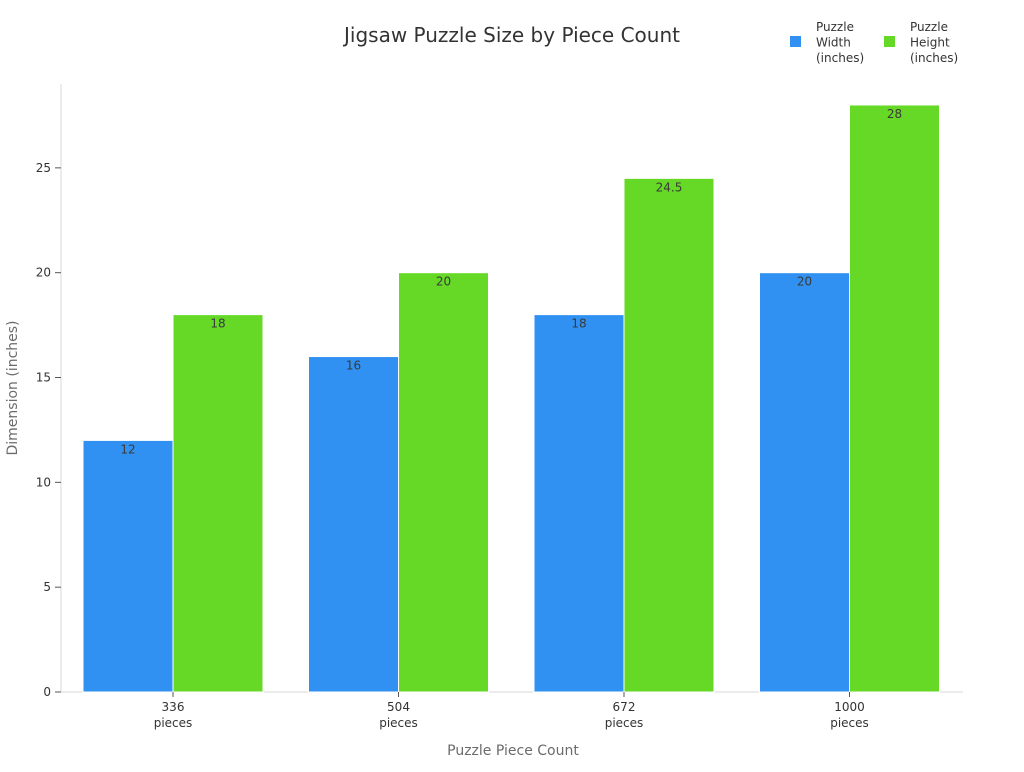 This screenshot has height=772, width=1024. What do you see at coordinates (934, 42) in the screenshot?
I see `legend-label: Puzzle Height (inches)` at bounding box center [934, 42].